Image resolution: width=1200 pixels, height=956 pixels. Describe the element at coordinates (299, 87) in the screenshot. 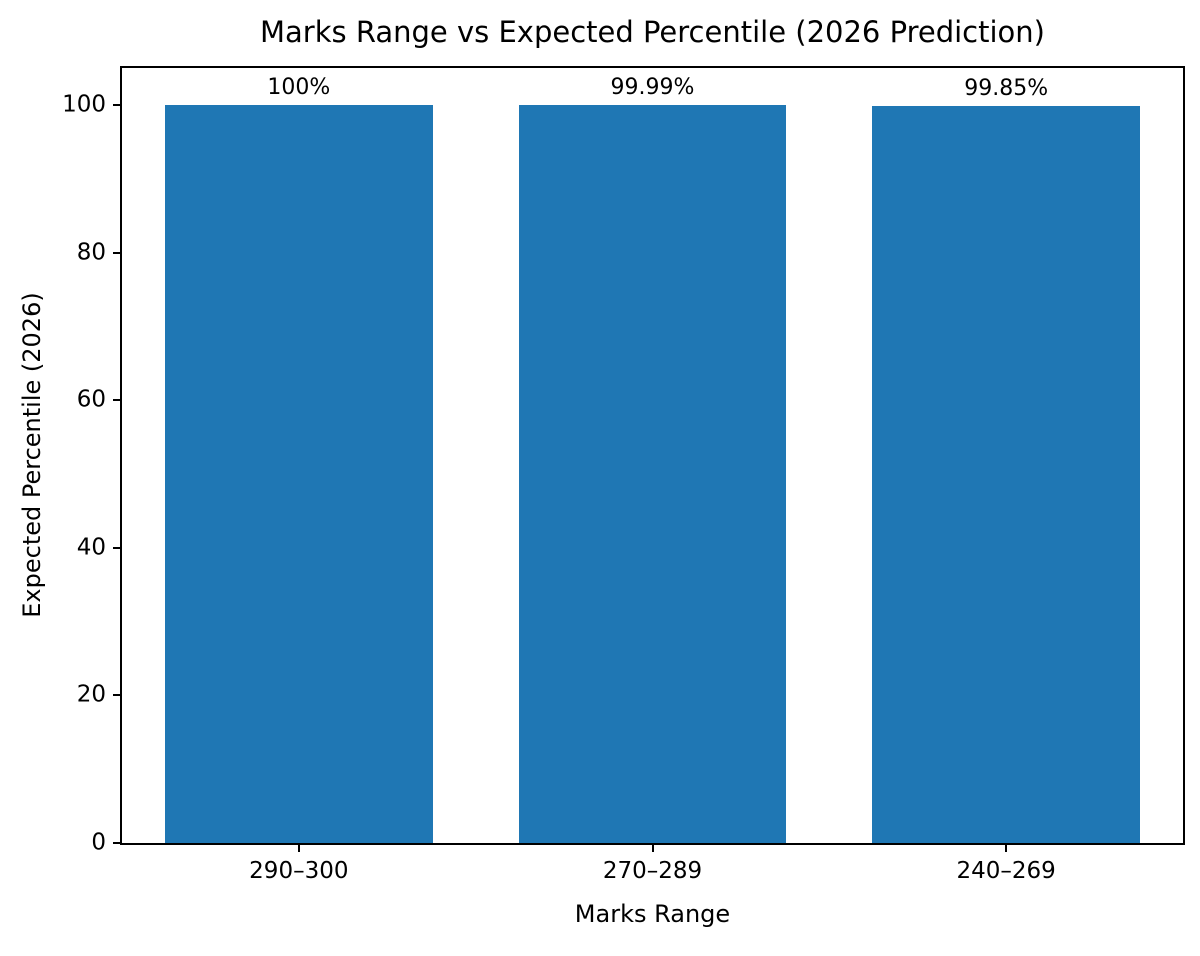

I see `bar-value-label: 100%` at that location.